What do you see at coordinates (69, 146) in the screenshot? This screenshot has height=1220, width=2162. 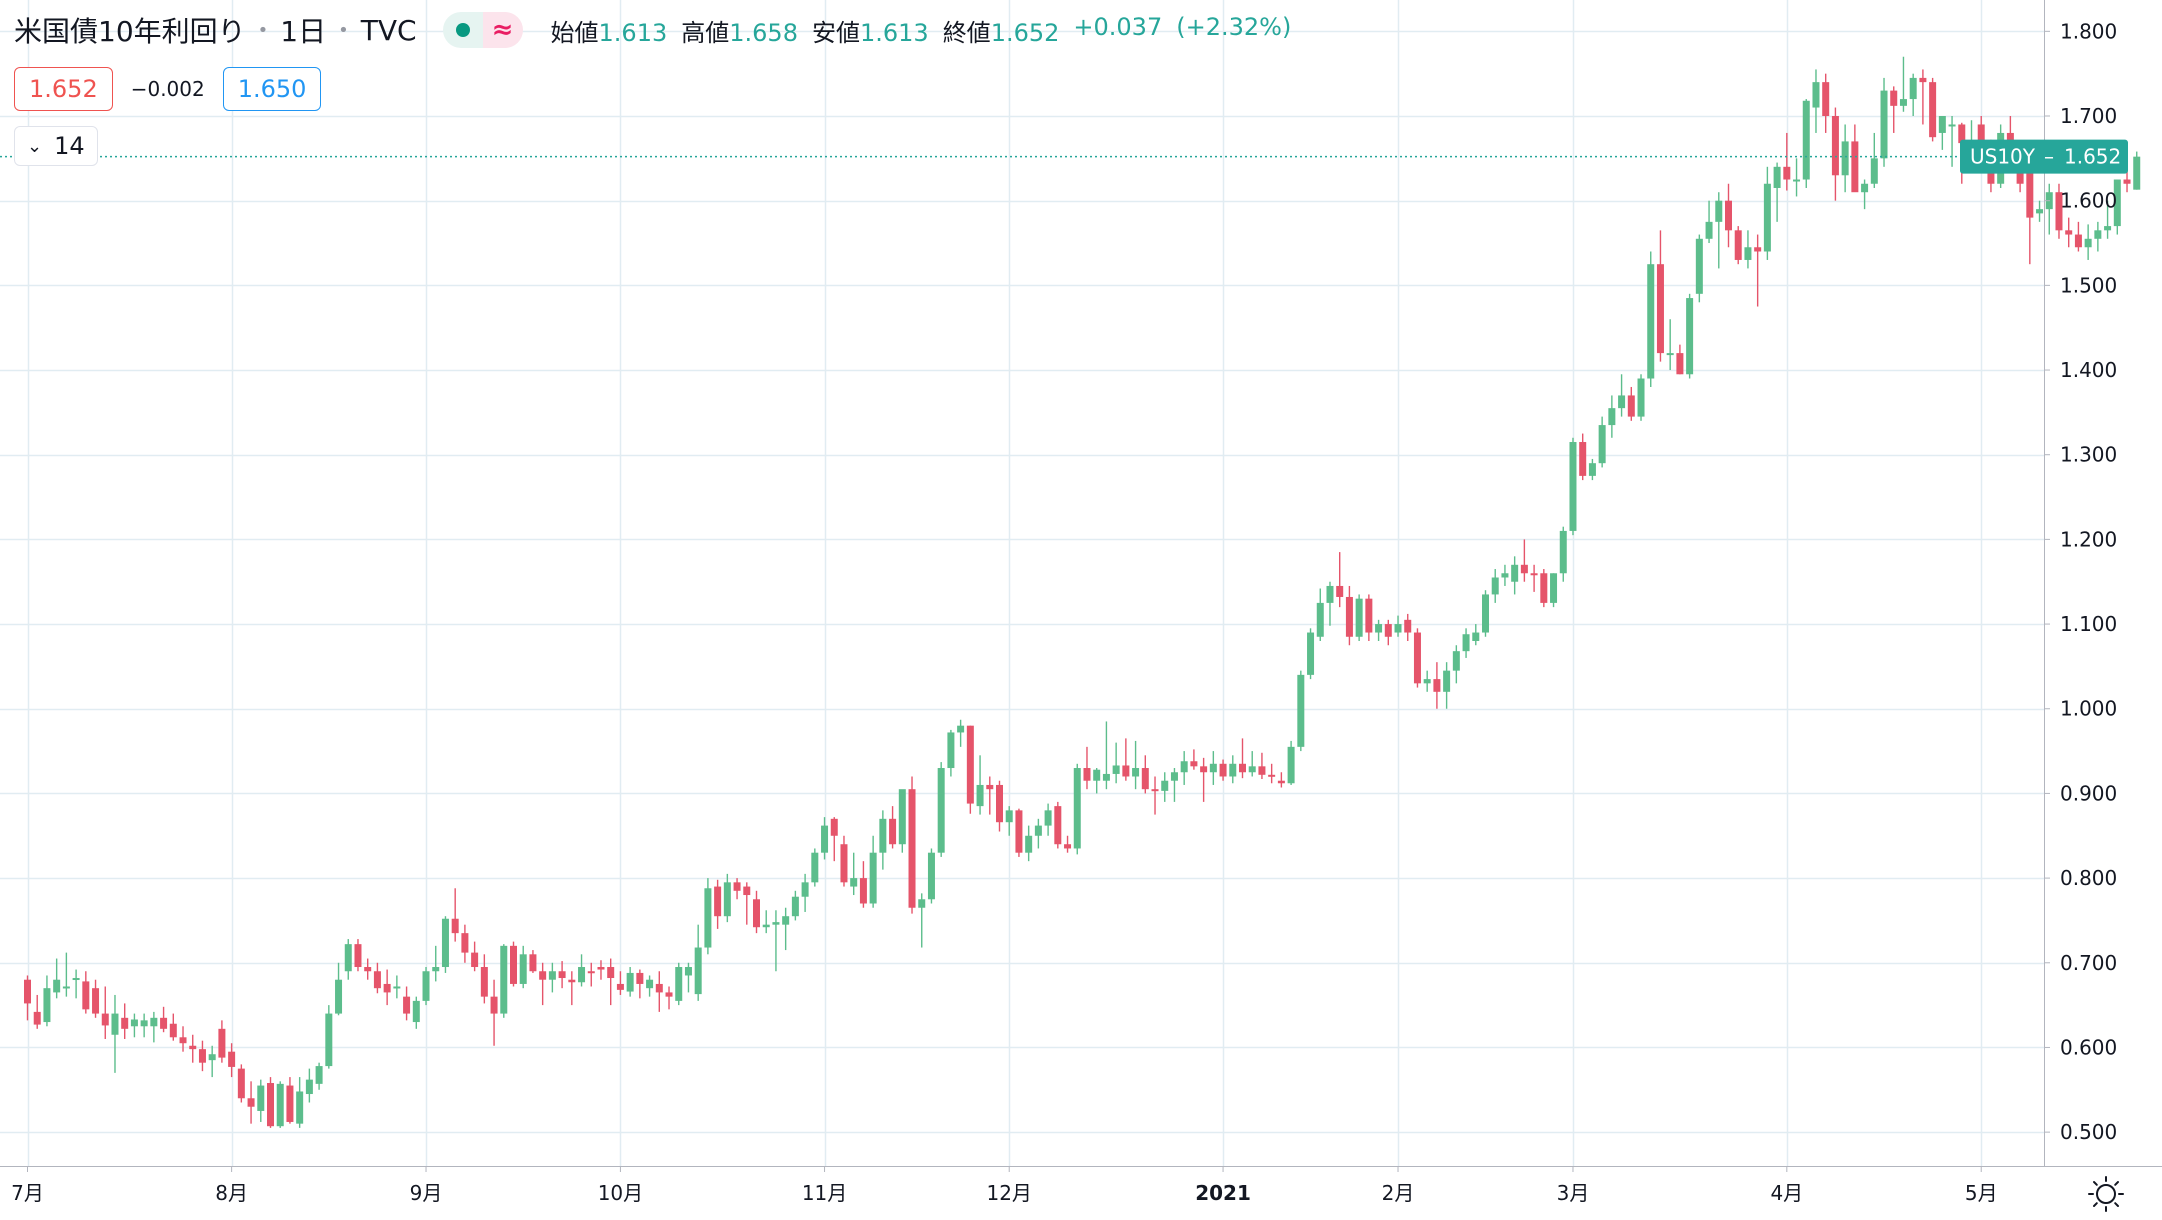 I see `indicator-count: 14` at bounding box center [69, 146].